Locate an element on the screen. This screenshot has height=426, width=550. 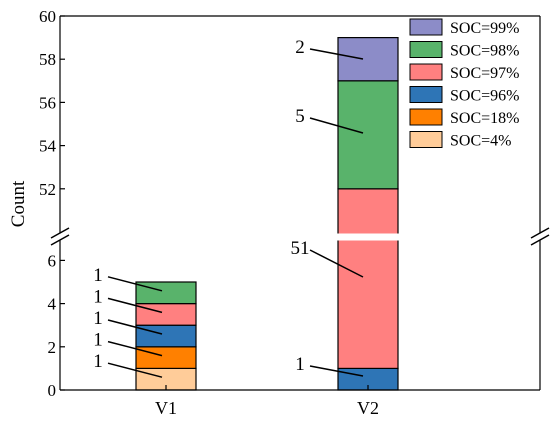
bar-segment-v1-soc98 is located at coordinates (166, 293).